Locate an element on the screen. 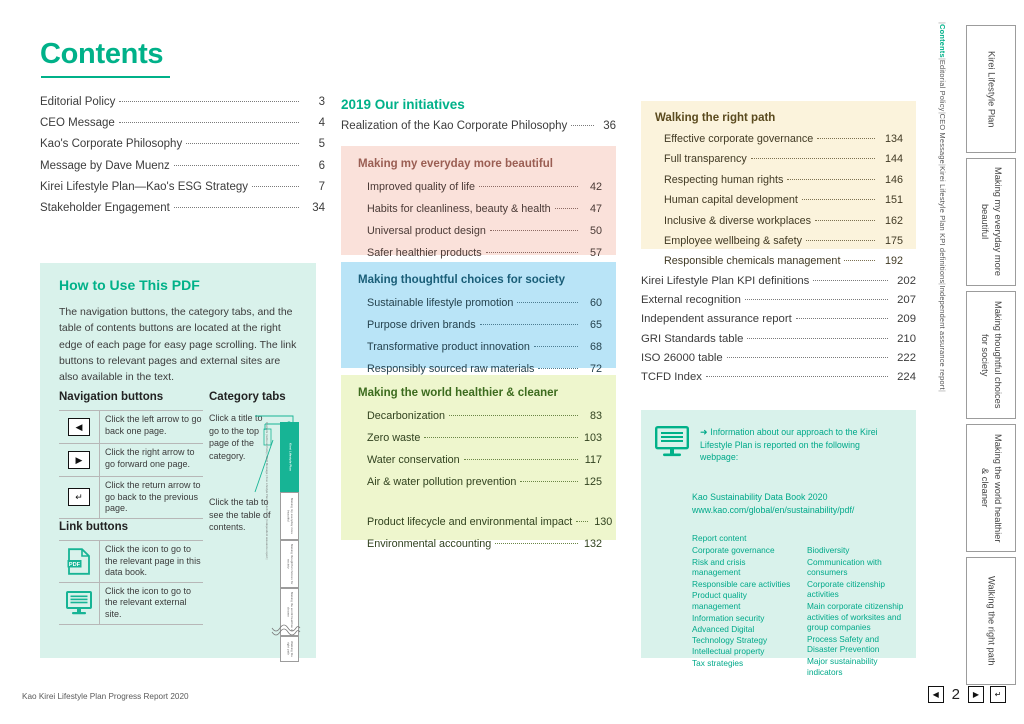  pdf-icon: PDF is located at coordinates (79, 561).